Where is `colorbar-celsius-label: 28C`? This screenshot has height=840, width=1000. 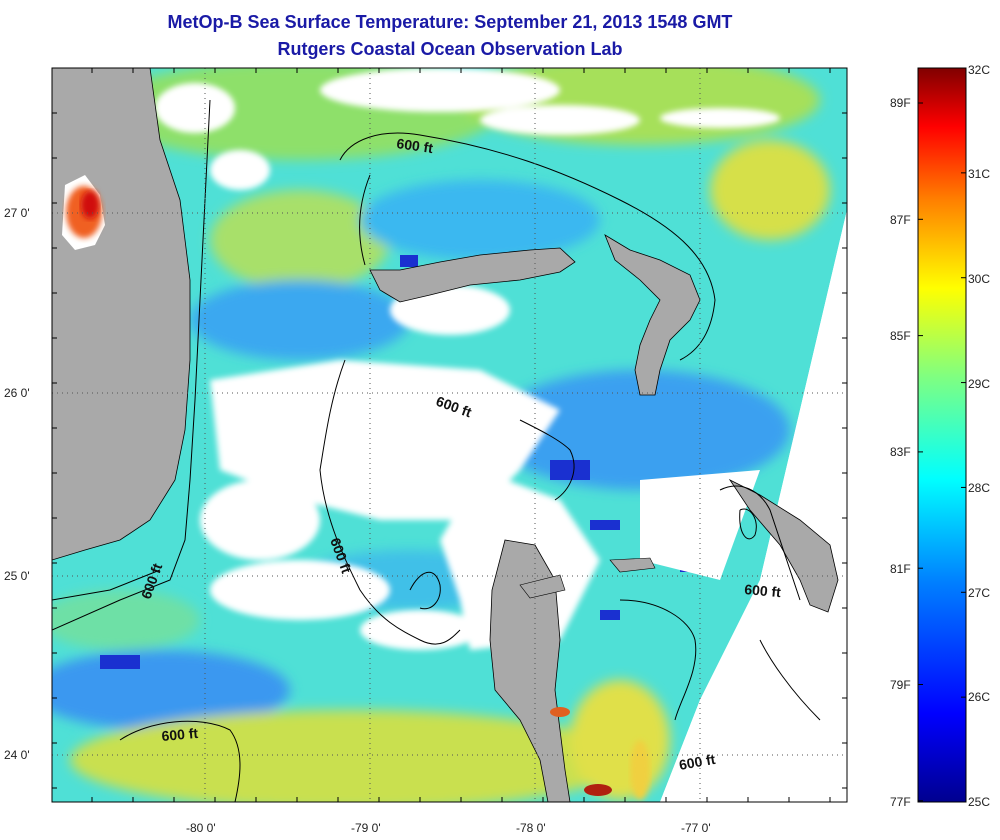 colorbar-celsius-label: 28C is located at coordinates (979, 488).